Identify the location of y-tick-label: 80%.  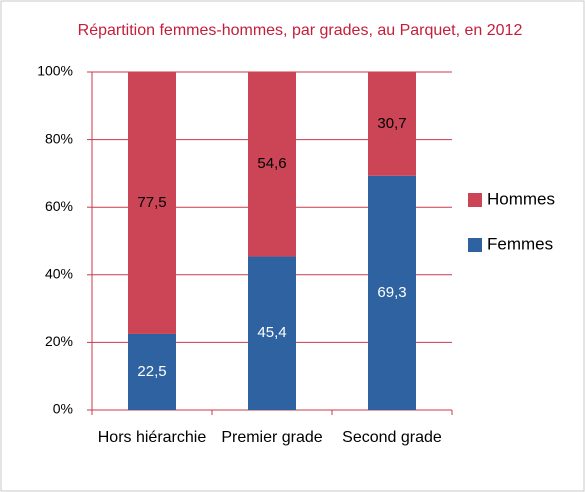
(59, 138).